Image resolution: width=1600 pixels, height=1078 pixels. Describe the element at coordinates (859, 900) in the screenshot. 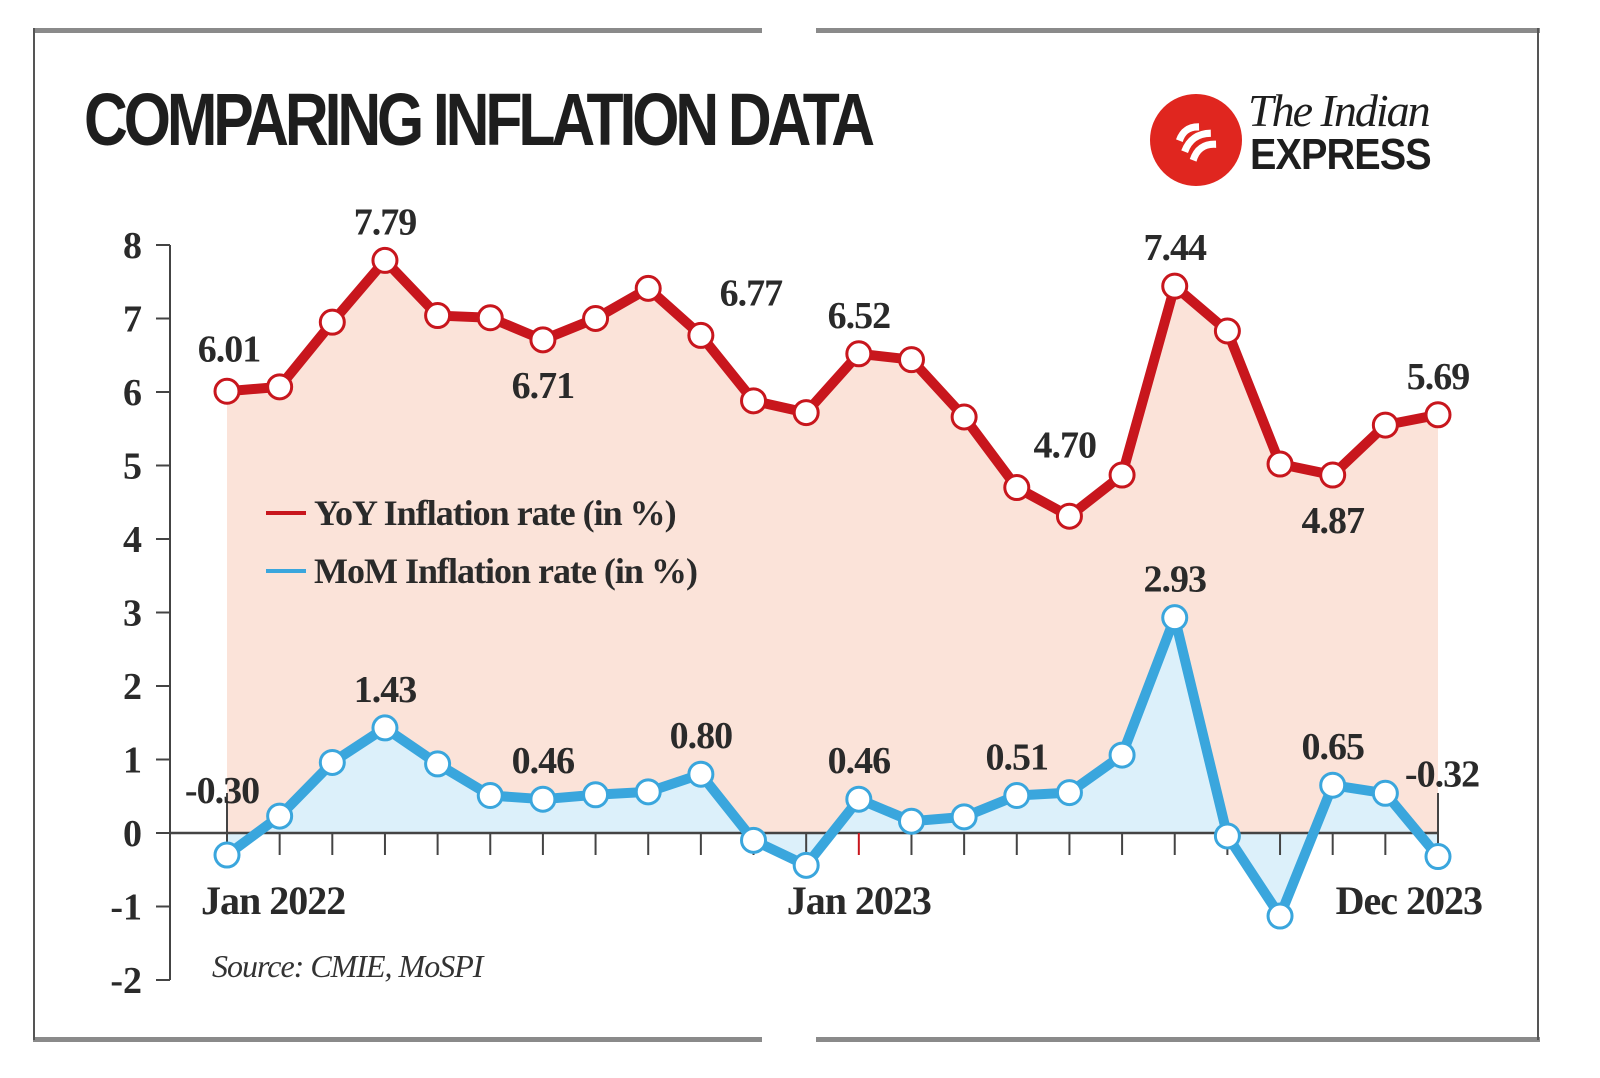

I see `x-tick-label: Jan 2023` at that location.